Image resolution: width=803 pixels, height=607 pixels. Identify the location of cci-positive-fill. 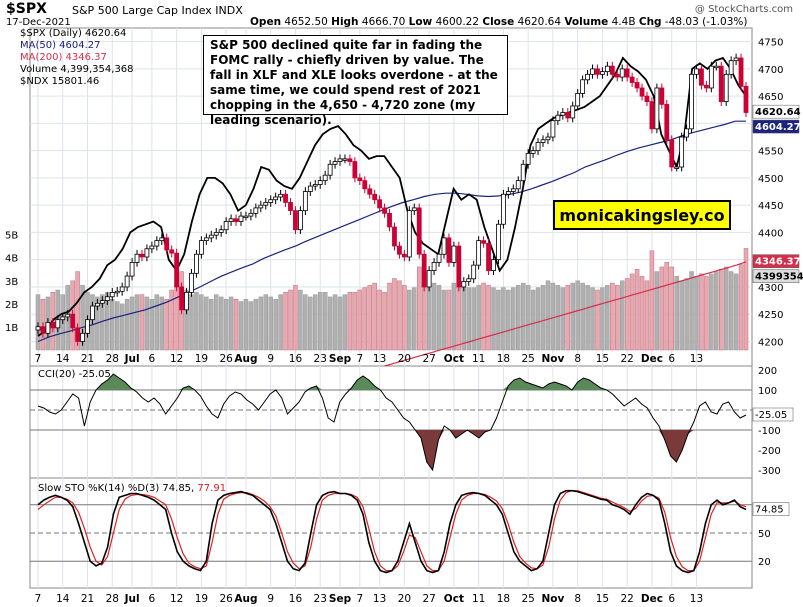
(392, 382).